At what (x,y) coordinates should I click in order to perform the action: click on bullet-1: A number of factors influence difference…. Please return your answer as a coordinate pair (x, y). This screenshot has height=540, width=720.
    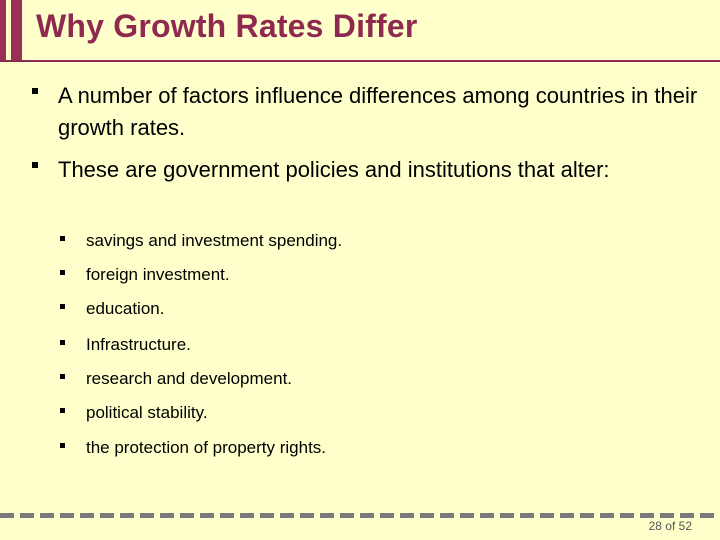
    Looking at the image, I should click on (365, 112).